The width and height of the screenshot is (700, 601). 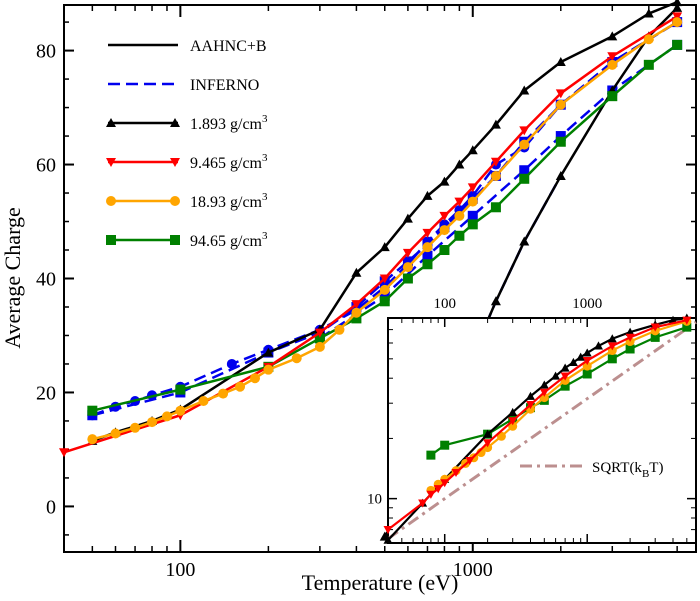 What do you see at coordinates (224, 85) in the screenshot?
I see `legend-label: INFERNO` at bounding box center [224, 85].